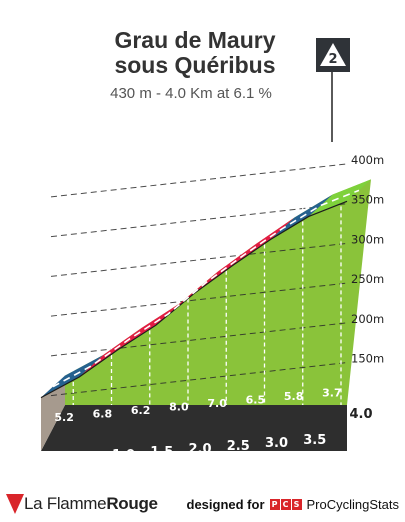  I want to click on gradient-label: 6.5, so click(256, 400).